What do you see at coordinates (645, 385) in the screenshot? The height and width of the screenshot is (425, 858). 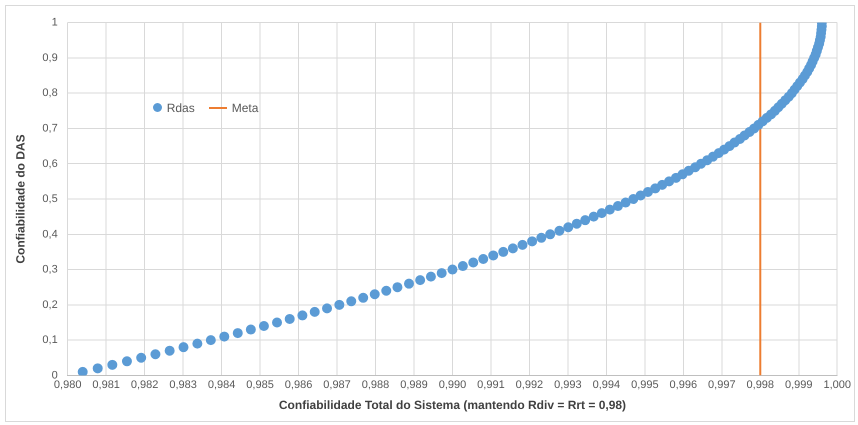 I see `x-tick-label: 0,995` at bounding box center [645, 385].